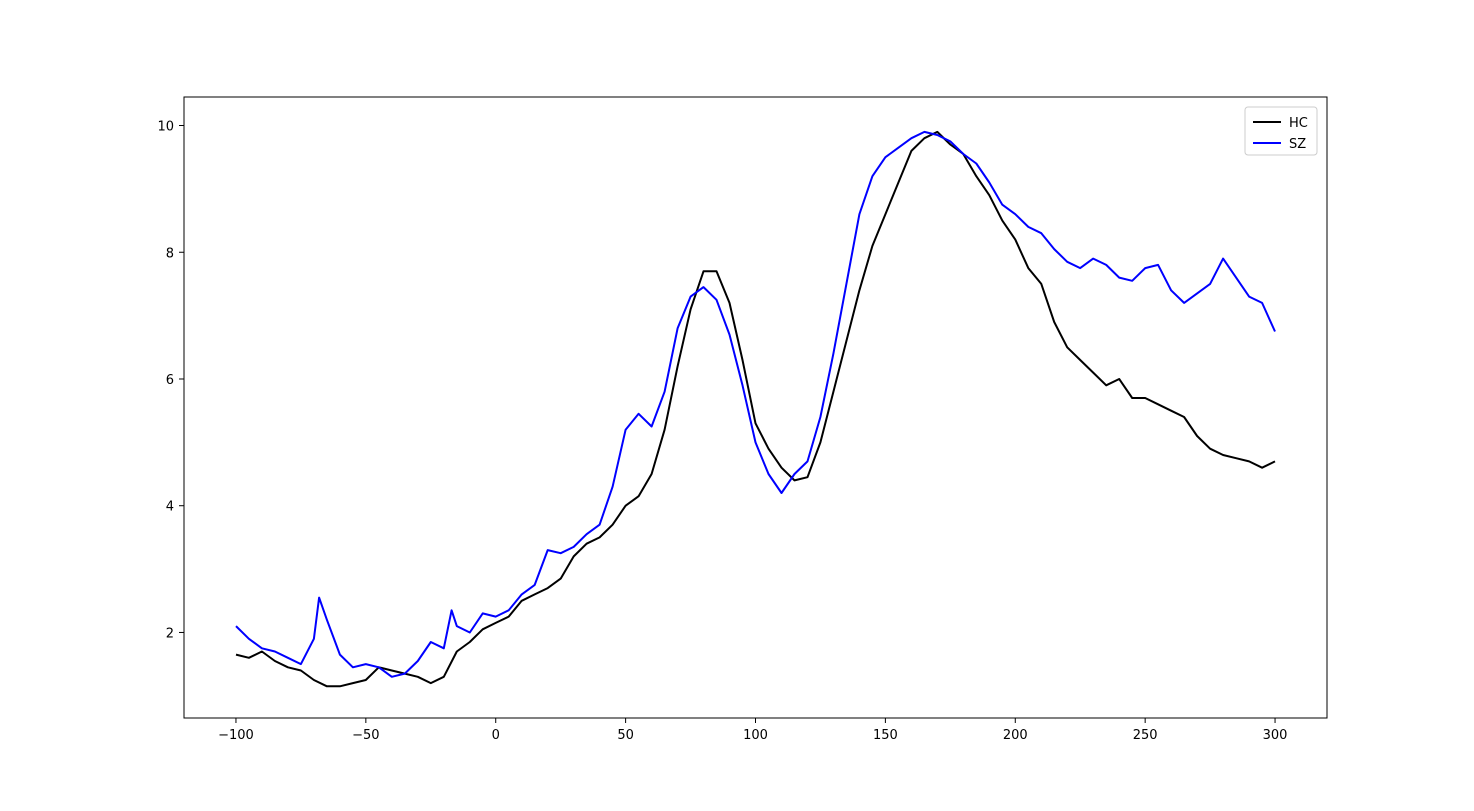 This screenshot has width=1474, height=811. Describe the element at coordinates (755, 735) in the screenshot. I see `x-tick-label: 100` at that location.